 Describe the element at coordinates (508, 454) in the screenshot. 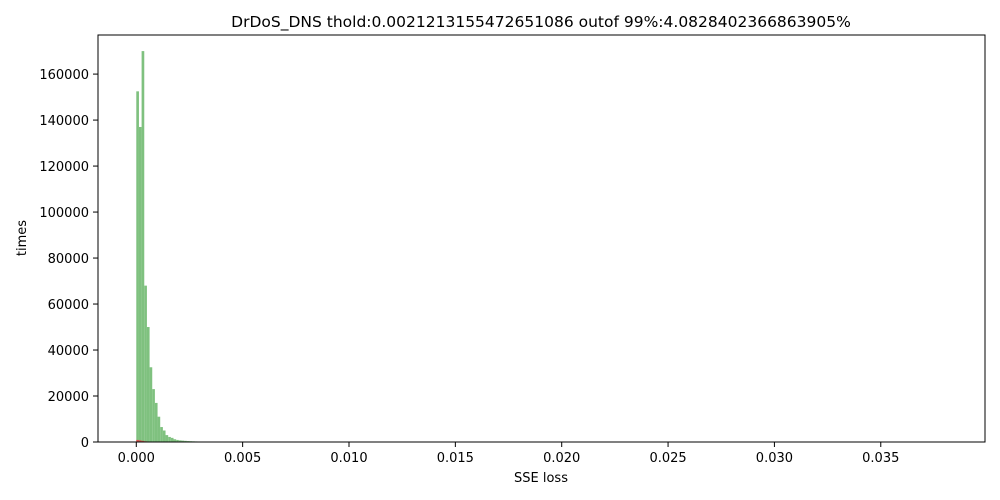

I see `x-axis-ticks: 0.000 0.005 0.010 0.015 0.020 0.025 0.030 0.035` at that location.